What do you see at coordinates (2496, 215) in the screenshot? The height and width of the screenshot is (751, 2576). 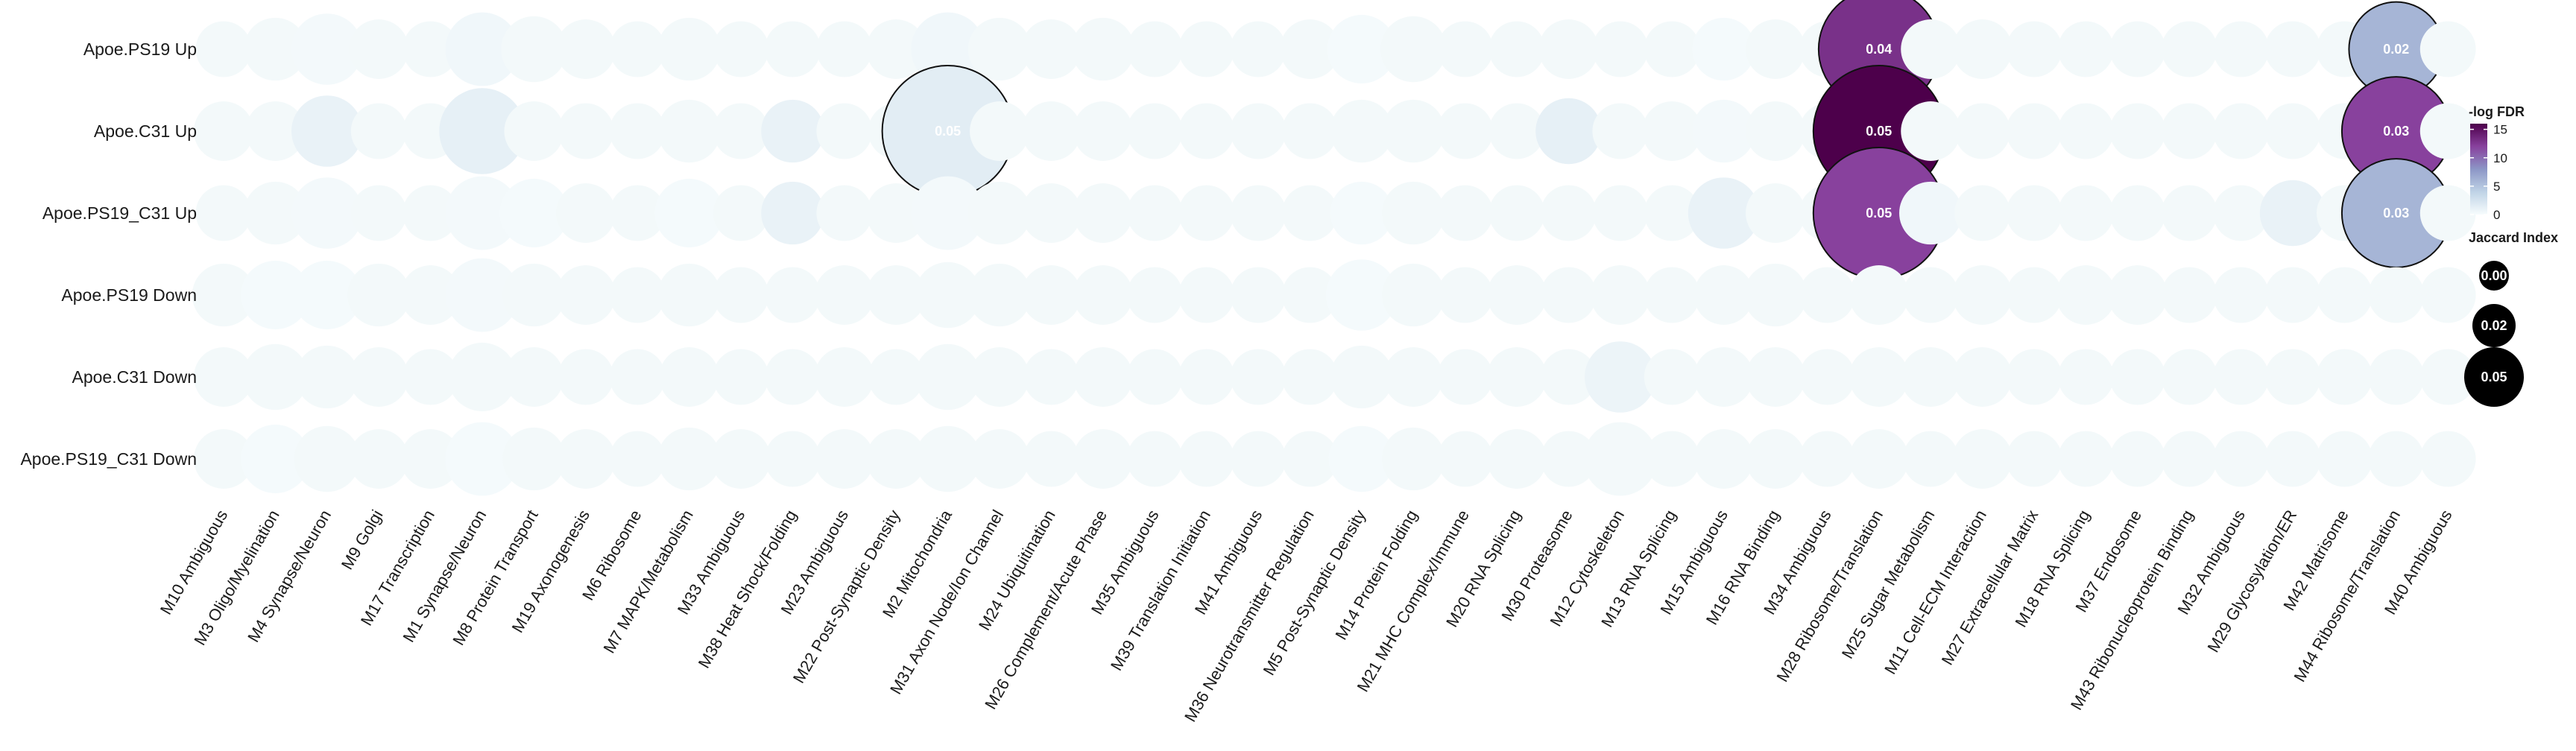 I see `color-legend-tick-label: 0` at bounding box center [2496, 215].